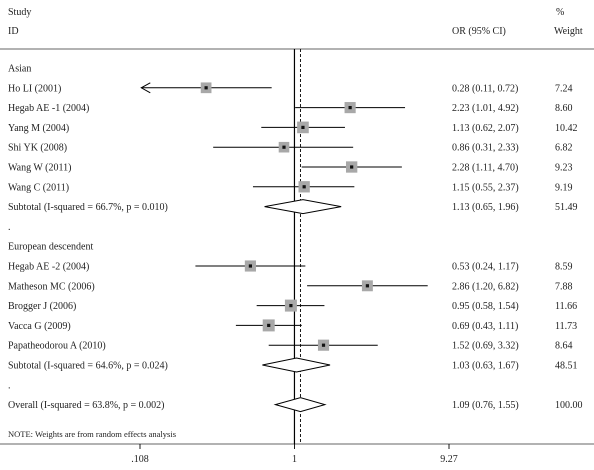 The width and height of the screenshot is (594, 470). I want to click on weight-text: 8.59, so click(564, 267).